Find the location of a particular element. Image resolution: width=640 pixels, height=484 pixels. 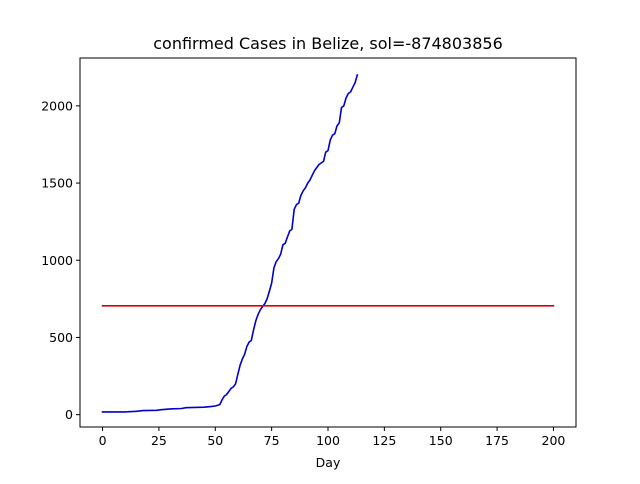

y-tick-label: 1500 is located at coordinates (57, 183).